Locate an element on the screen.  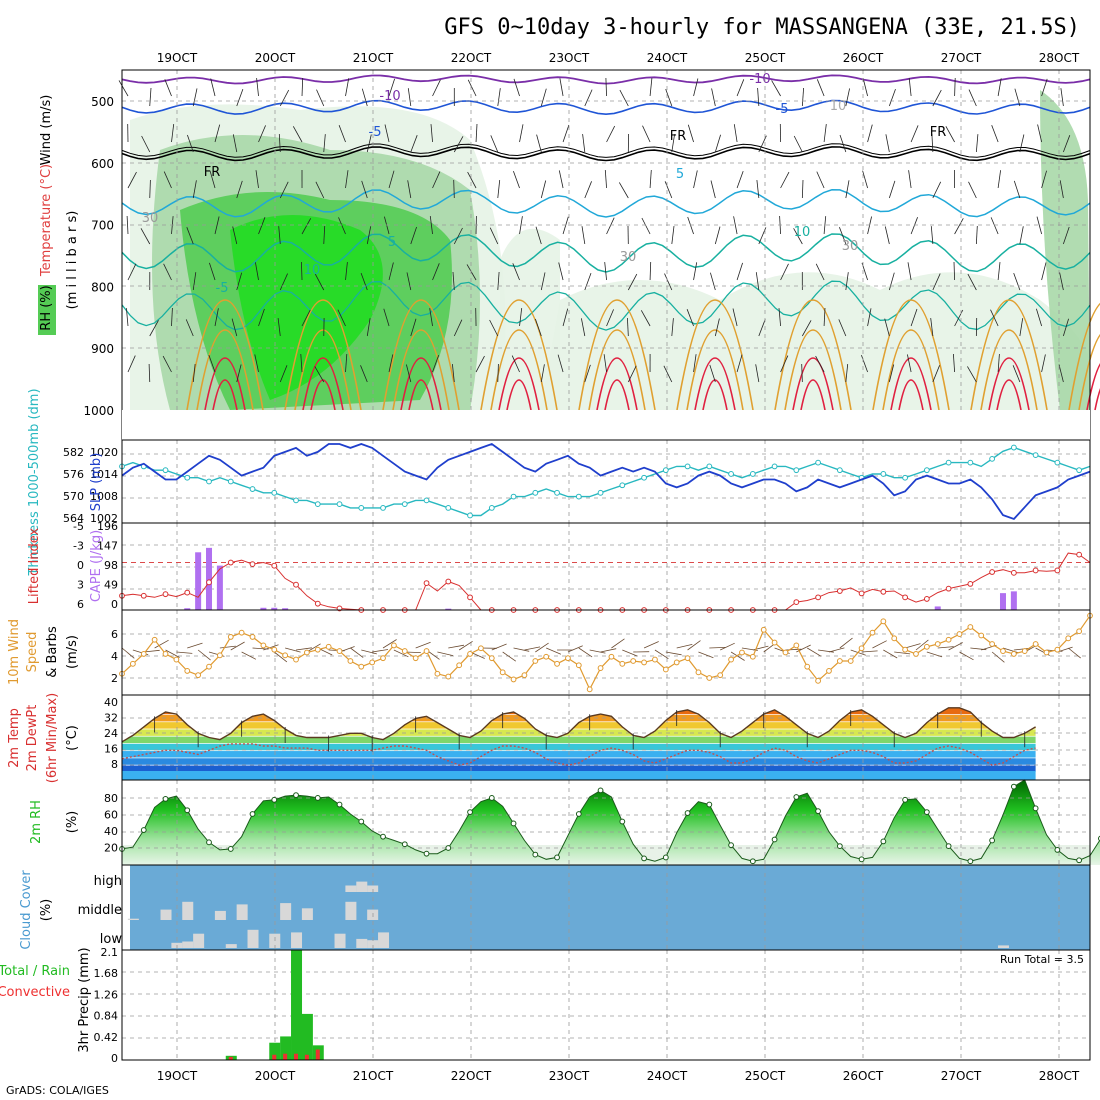
precip-panel-frame is located at coordinates (606, 1005).